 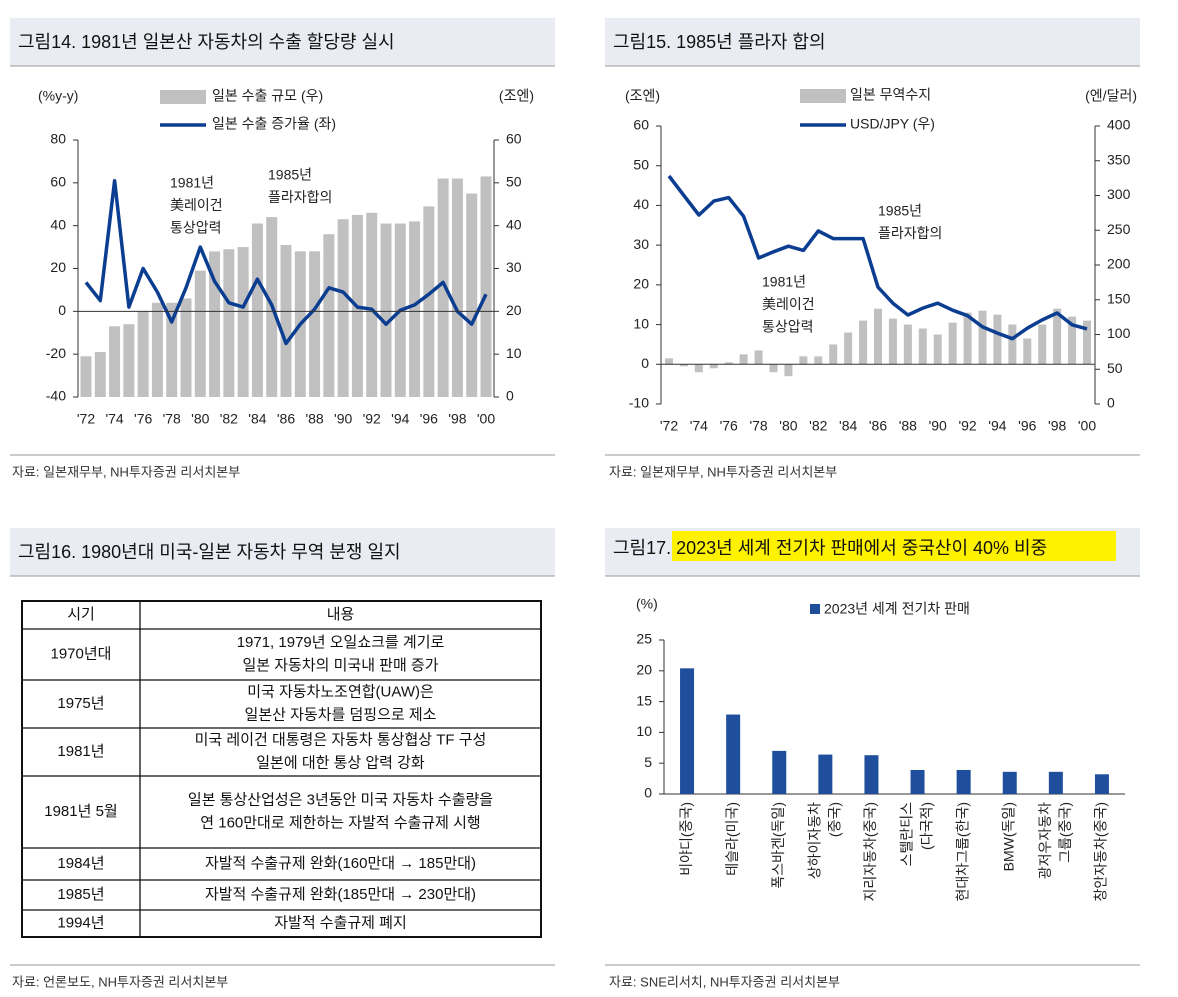 I want to click on table-cell: 미국 자동차노조연합(UAW)은, so click(x=340, y=691).